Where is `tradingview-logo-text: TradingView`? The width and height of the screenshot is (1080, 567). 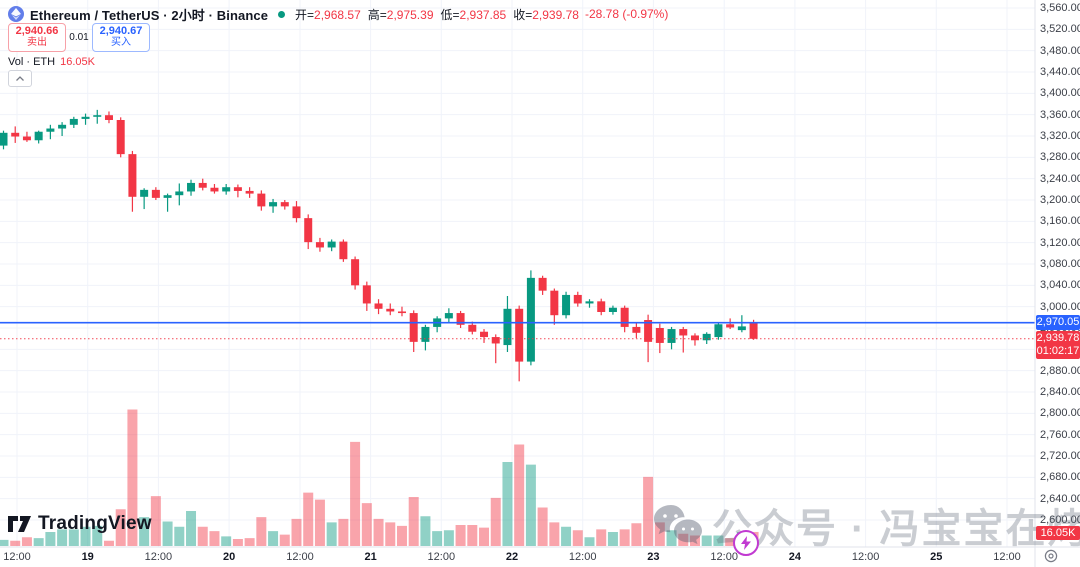 tradingview-logo-text: TradingView is located at coordinates (95, 523).